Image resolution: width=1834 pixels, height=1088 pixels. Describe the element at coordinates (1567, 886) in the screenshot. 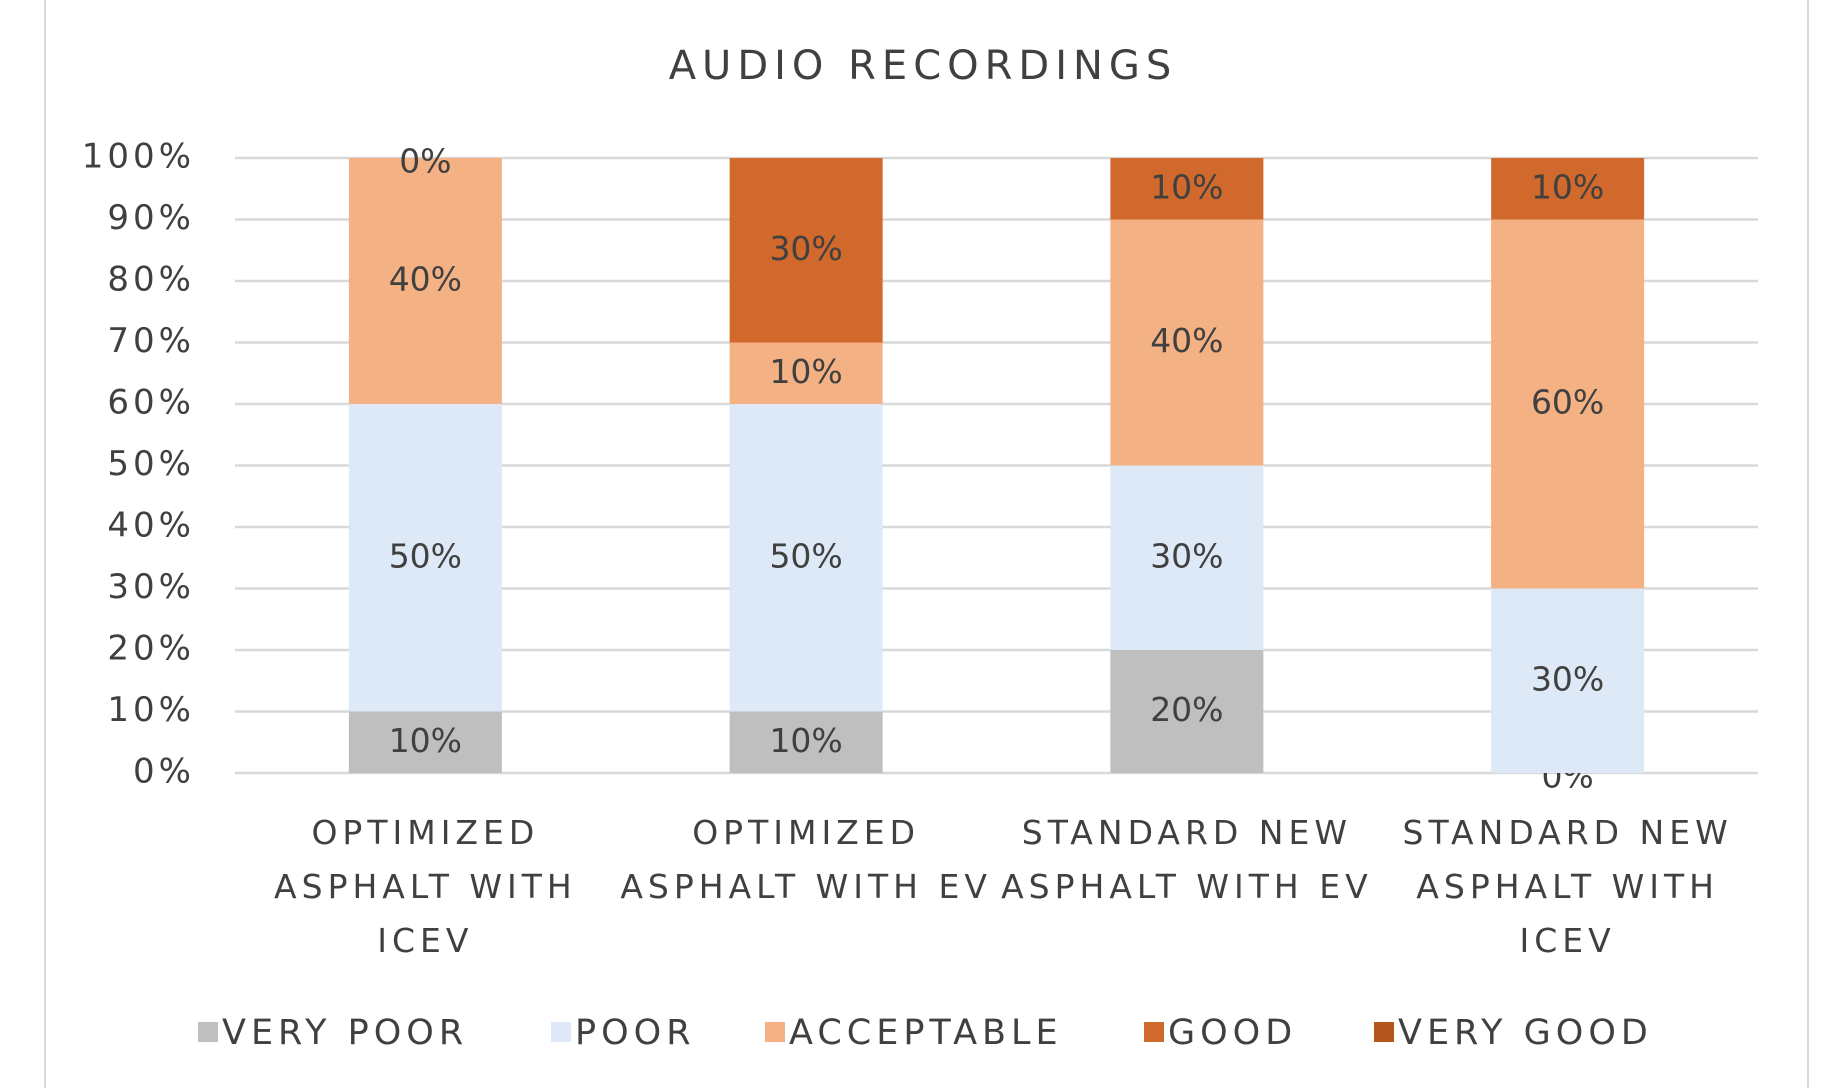

I see `x-tick-label: STANDARD NEW ASPHALT WITH ICEV` at that location.